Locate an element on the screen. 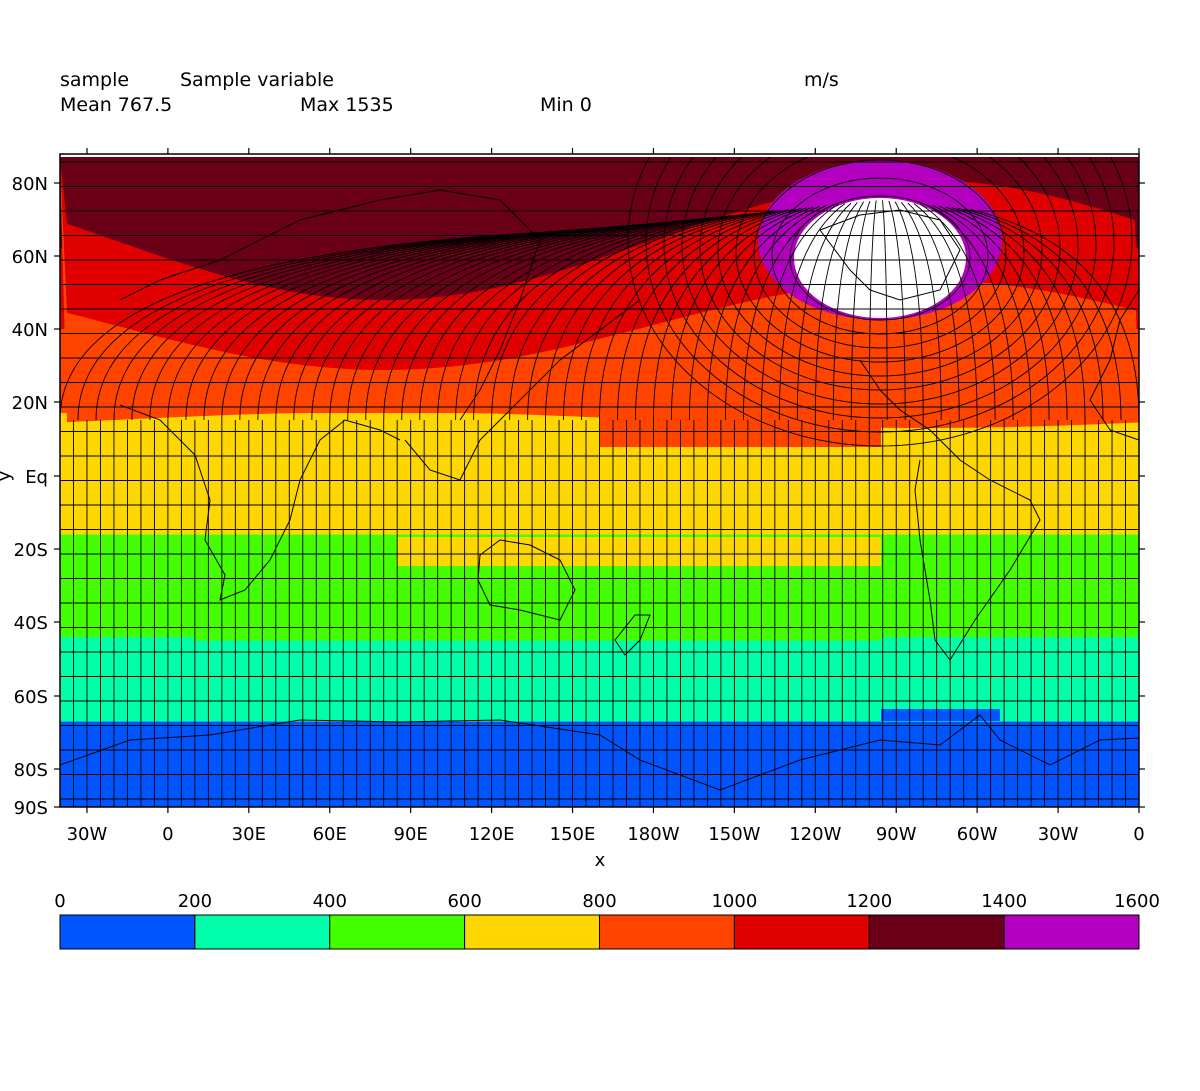 The width and height of the screenshot is (1200, 1091). colorbar-tick-label: 1600 is located at coordinates (1137, 901).